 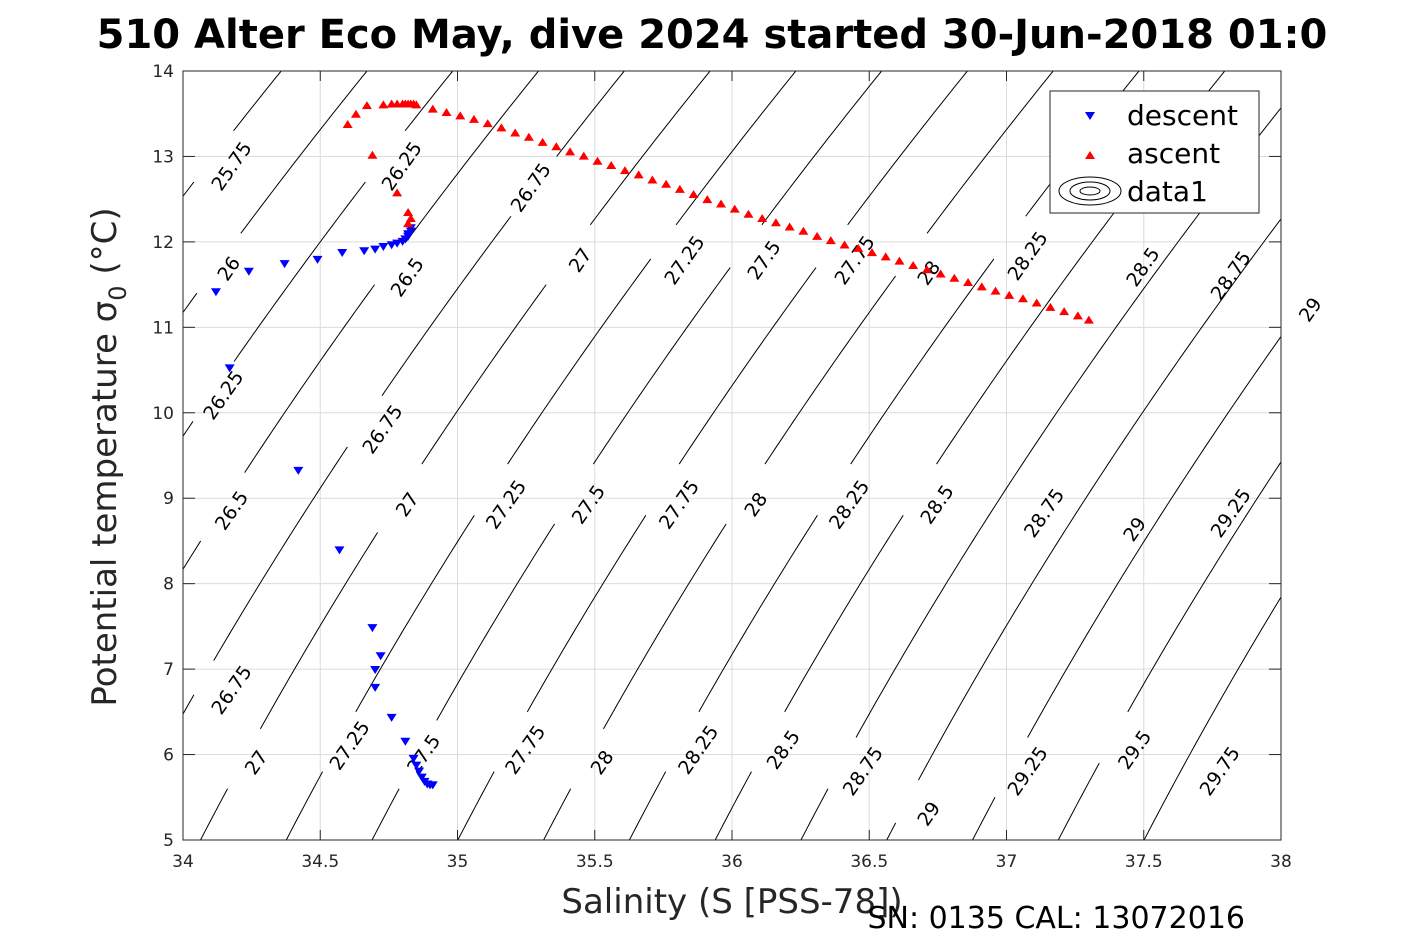 I want to click on contour-label: 29, so click(x=1311, y=310).